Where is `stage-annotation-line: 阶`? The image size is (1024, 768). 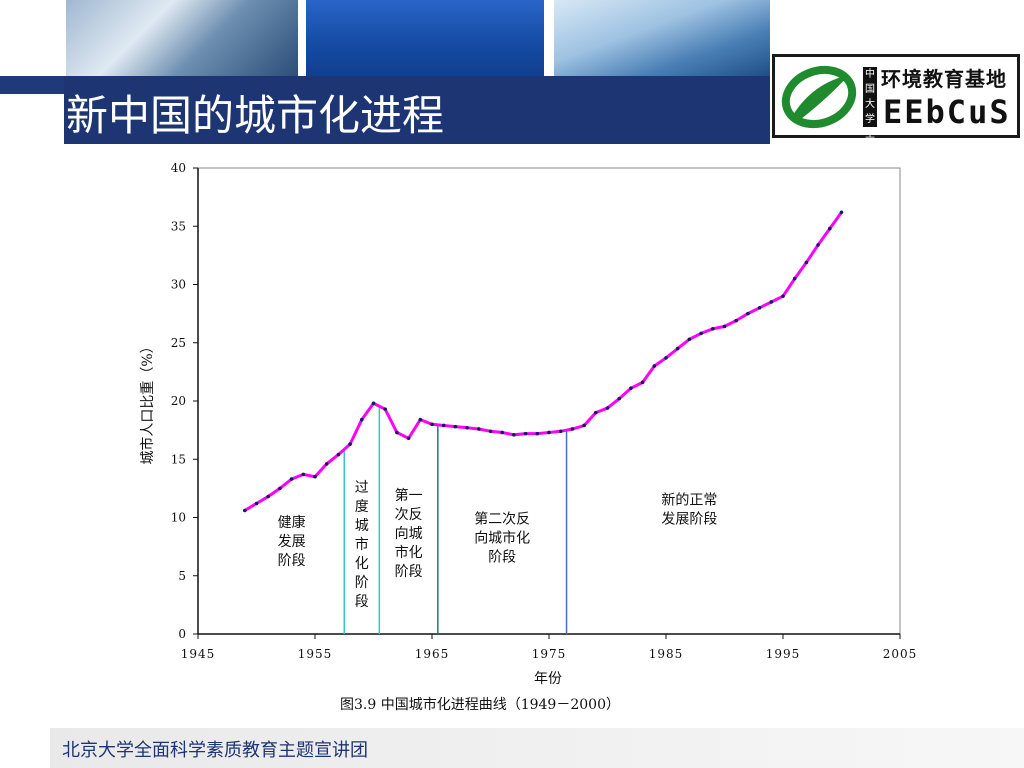
stage-annotation-line: 阶 is located at coordinates (362, 583).